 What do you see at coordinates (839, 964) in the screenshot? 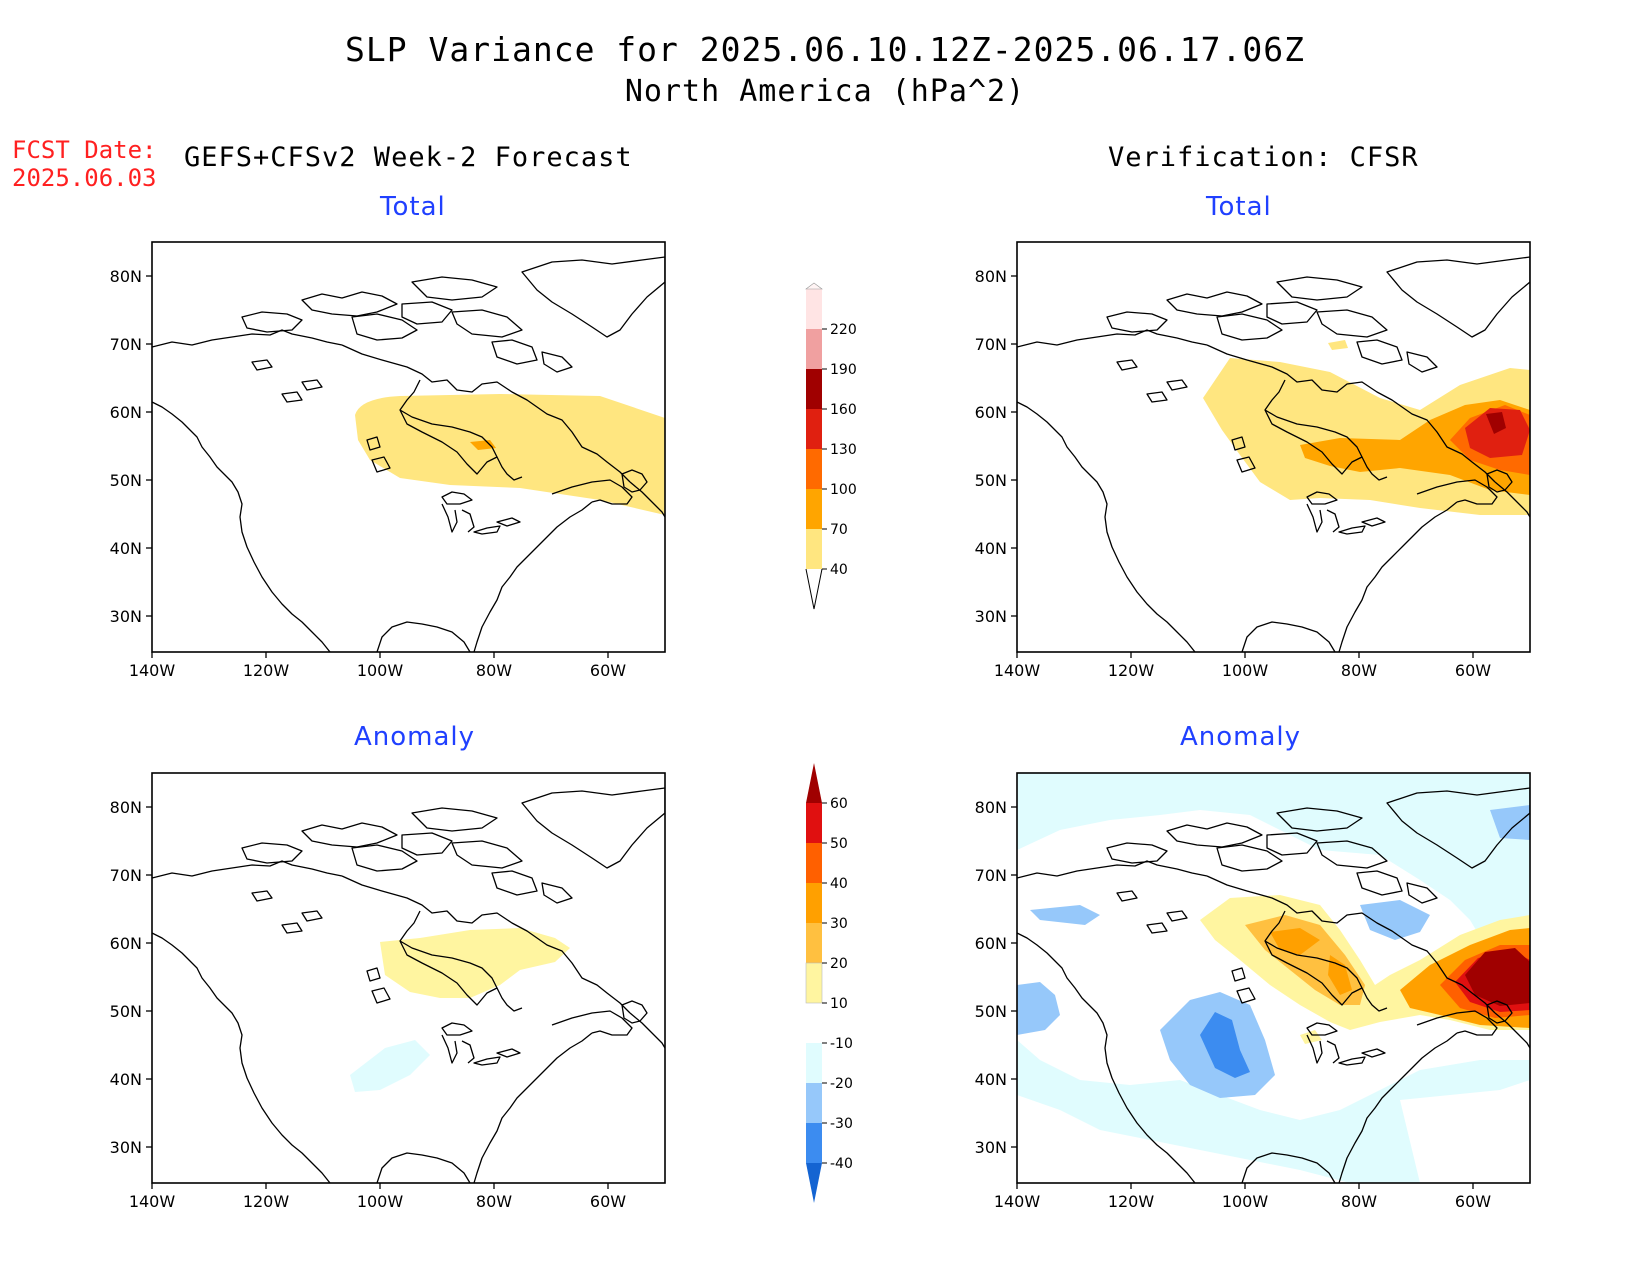
I see `colorbar-tick-label: 20` at bounding box center [839, 964].